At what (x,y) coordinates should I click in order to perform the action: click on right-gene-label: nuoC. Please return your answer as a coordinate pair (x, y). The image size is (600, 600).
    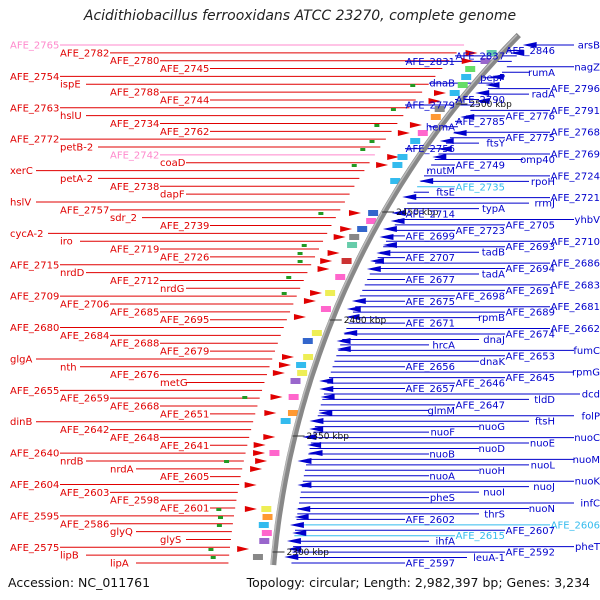
    Looking at the image, I should click on (587, 438).